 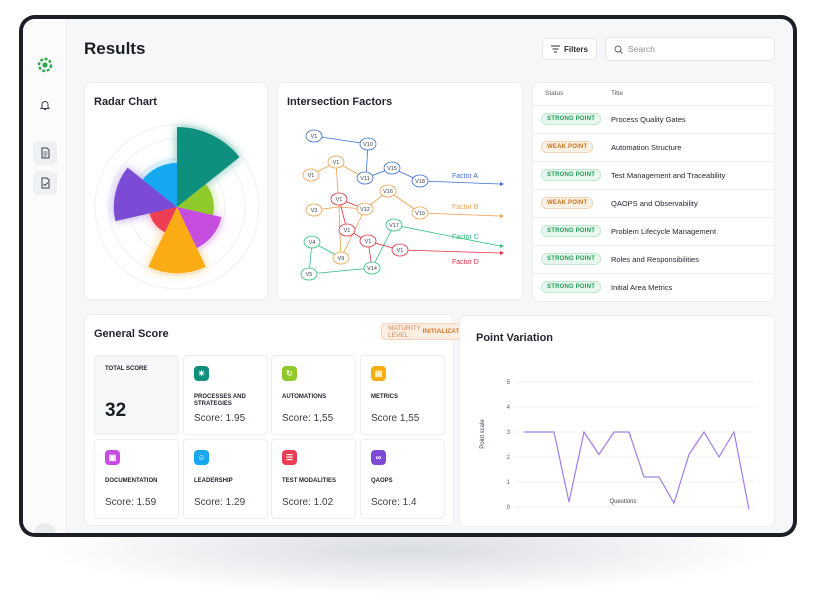 What do you see at coordinates (372, 268) in the screenshot?
I see `graph-node: V14` at bounding box center [372, 268].